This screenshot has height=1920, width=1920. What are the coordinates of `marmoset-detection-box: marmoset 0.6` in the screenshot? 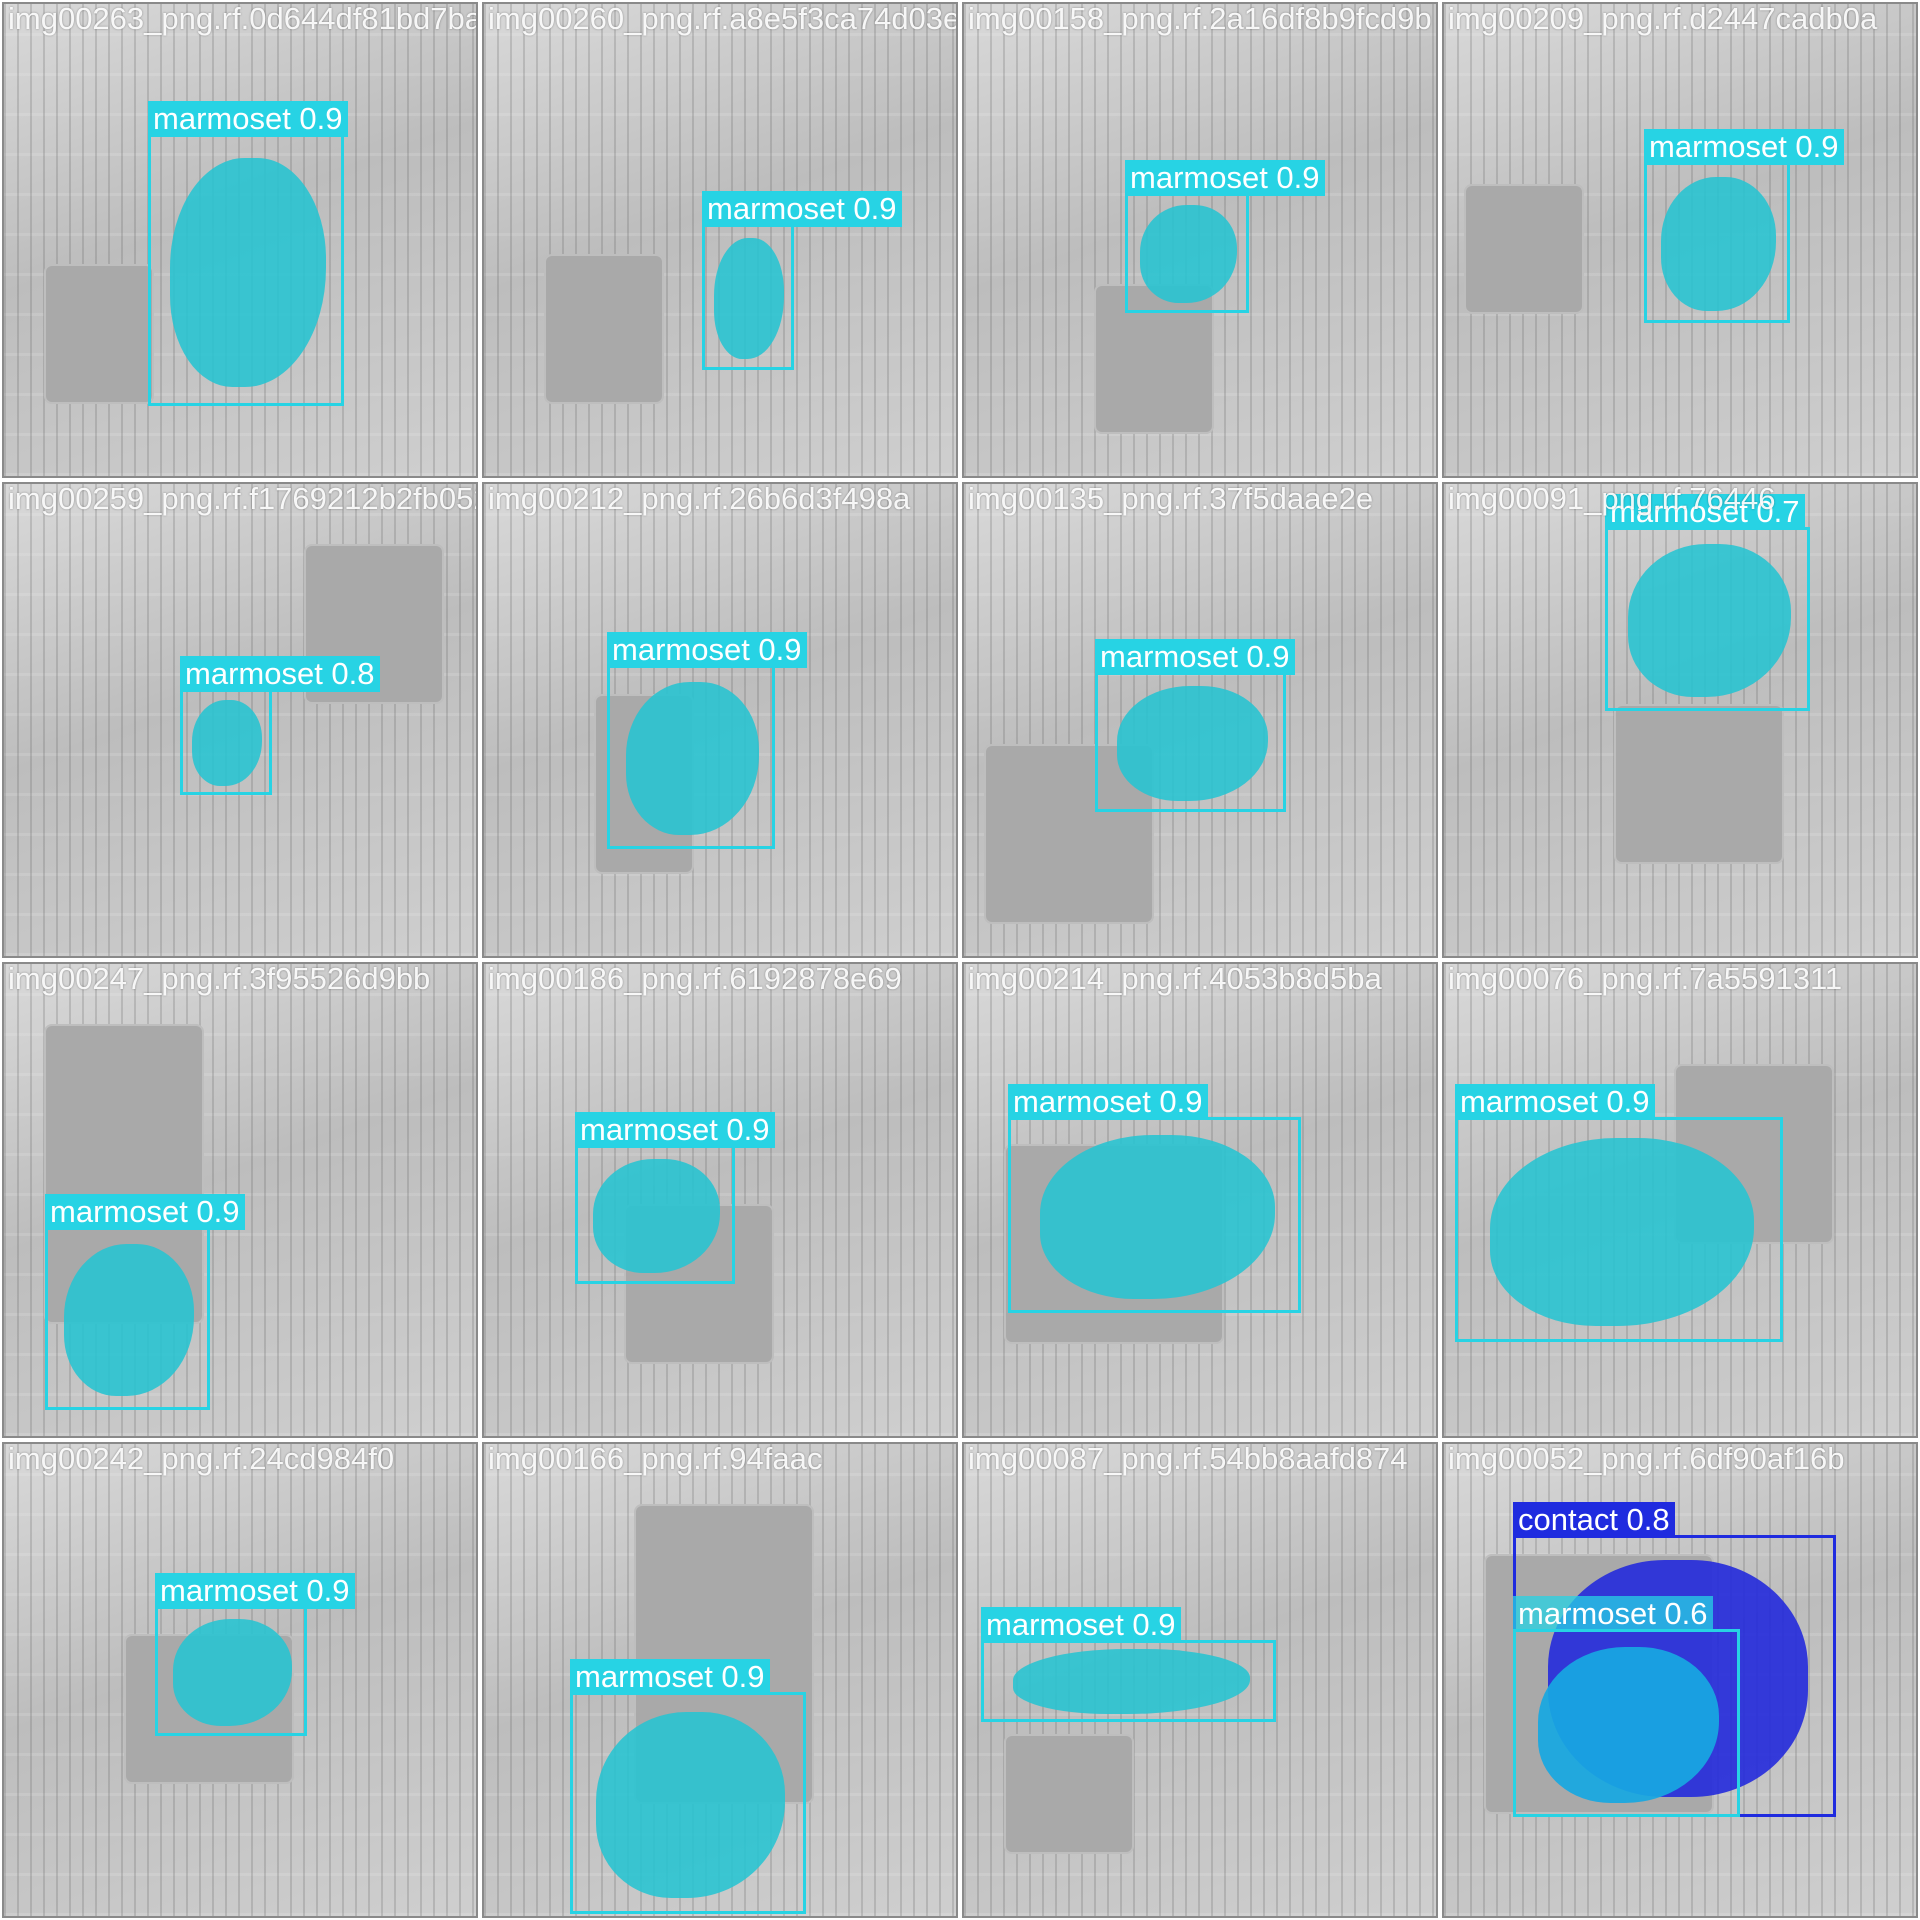 It's located at (1626, 1706).